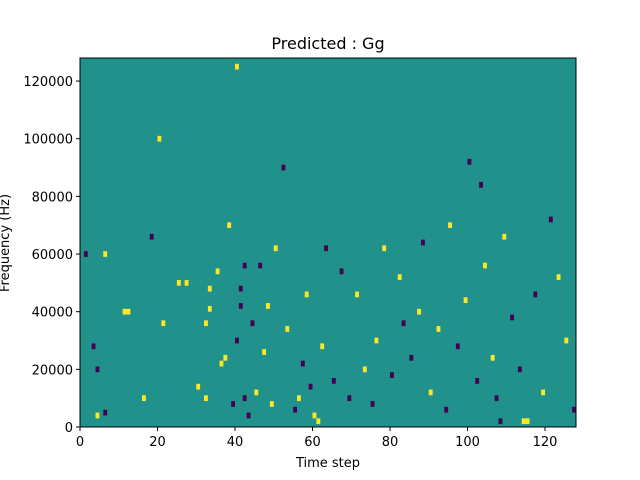 This screenshot has width=640, height=480. I want to click on y-tick-label: 40000, so click(52, 313).